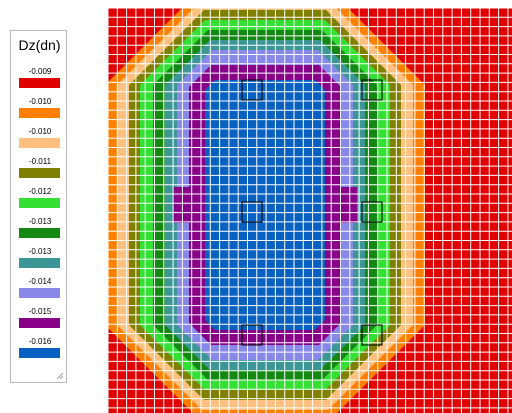  What do you see at coordinates (40, 71) in the screenshot?
I see `legend-label: -0.009` at bounding box center [40, 71].